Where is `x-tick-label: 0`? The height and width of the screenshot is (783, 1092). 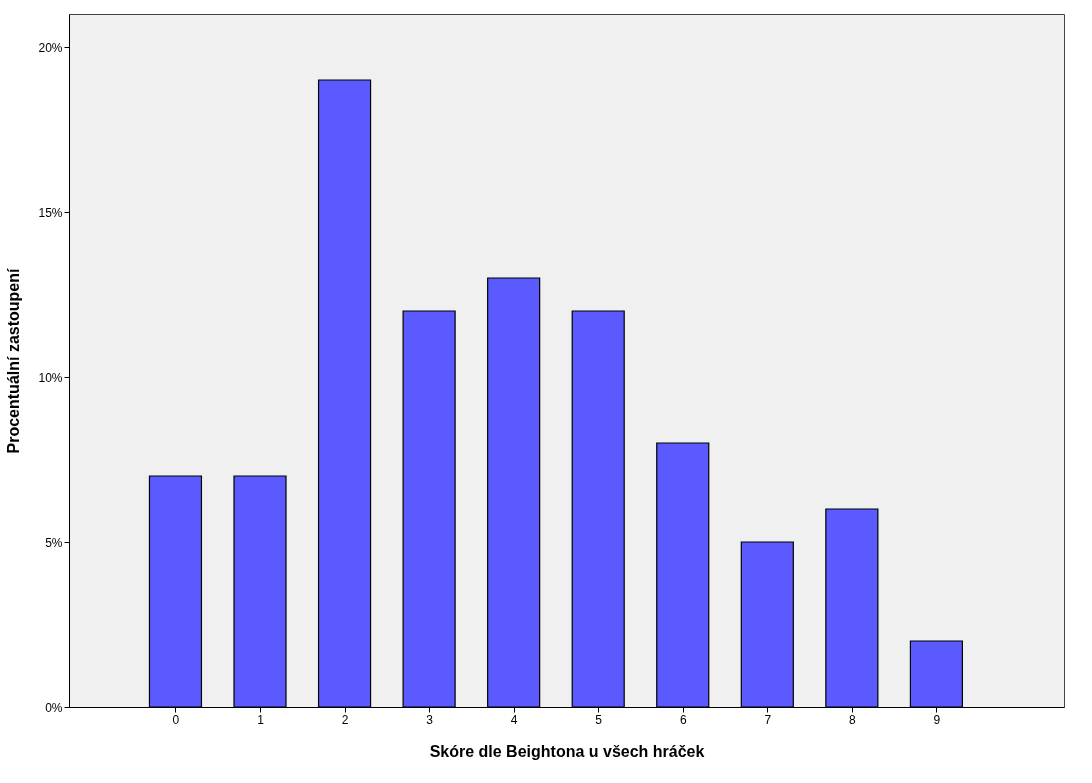
x-tick-label: 0 is located at coordinates (176, 719).